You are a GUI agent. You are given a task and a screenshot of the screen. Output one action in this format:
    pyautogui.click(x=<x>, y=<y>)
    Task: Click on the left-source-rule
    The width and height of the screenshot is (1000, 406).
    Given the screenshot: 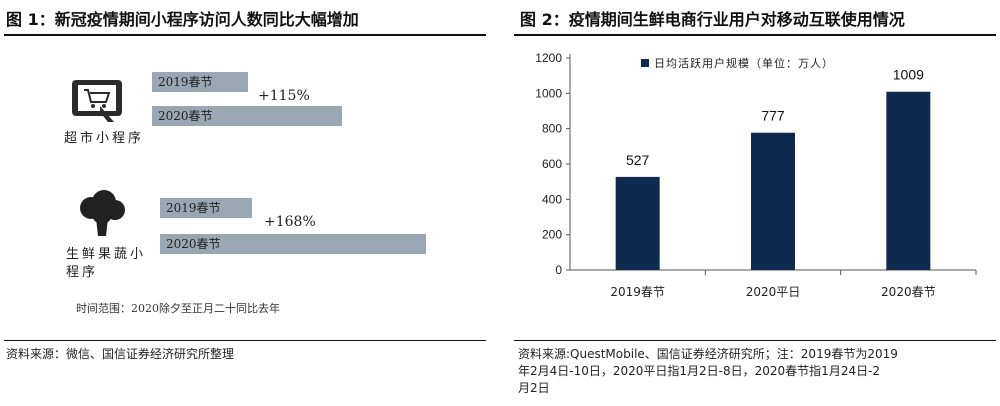 What is the action you would take?
    pyautogui.click(x=245, y=340)
    